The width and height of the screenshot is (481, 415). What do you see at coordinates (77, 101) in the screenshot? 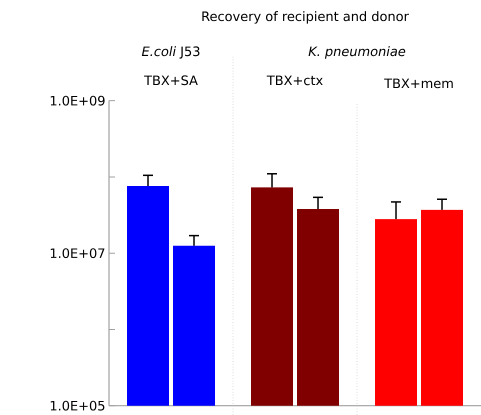
I see `y-tick-label: 1.0E+09` at bounding box center [77, 101].